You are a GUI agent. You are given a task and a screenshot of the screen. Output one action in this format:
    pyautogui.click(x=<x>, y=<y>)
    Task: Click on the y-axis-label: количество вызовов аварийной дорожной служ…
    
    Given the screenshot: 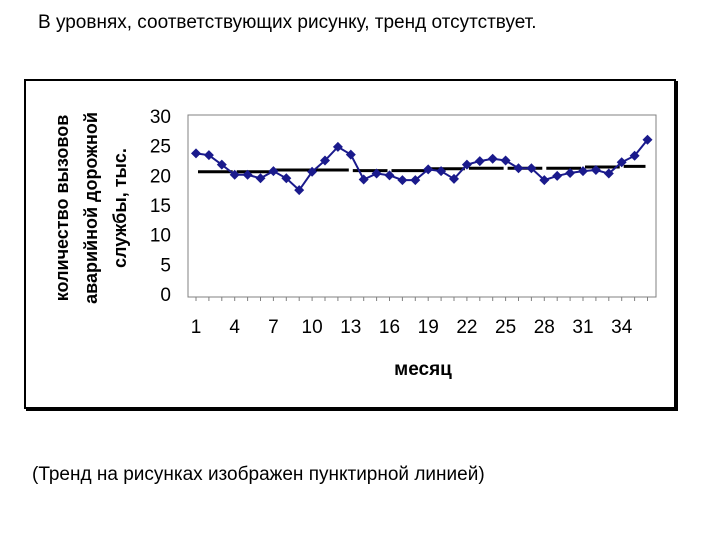 What is the action you would take?
    pyautogui.click(x=91, y=208)
    